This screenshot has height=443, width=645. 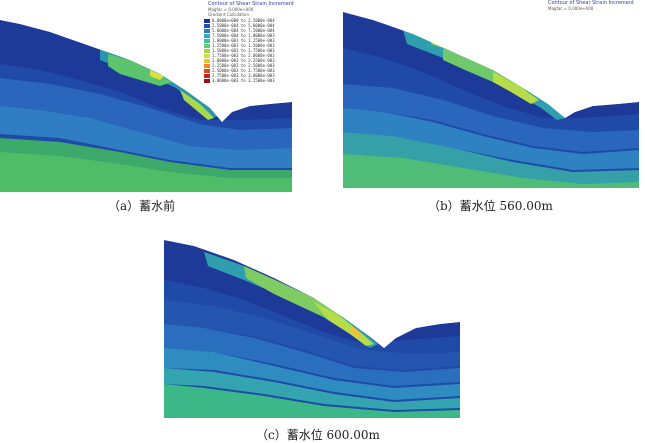 I want to click on legend-a-row-label: 3.0000e-003 to 3.2500e-003, so click(x=243, y=80).